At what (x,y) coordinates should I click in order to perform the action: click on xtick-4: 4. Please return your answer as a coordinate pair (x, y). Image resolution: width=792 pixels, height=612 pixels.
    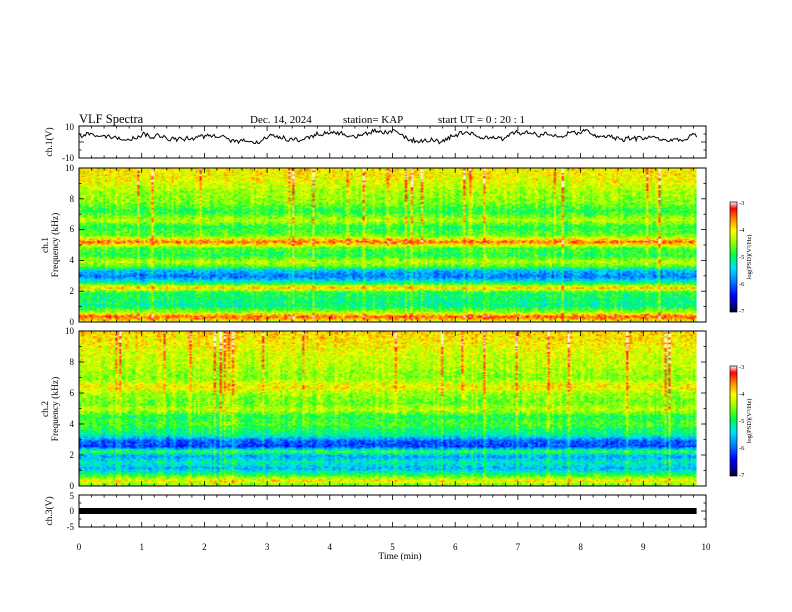
    Looking at the image, I should click on (330, 547).